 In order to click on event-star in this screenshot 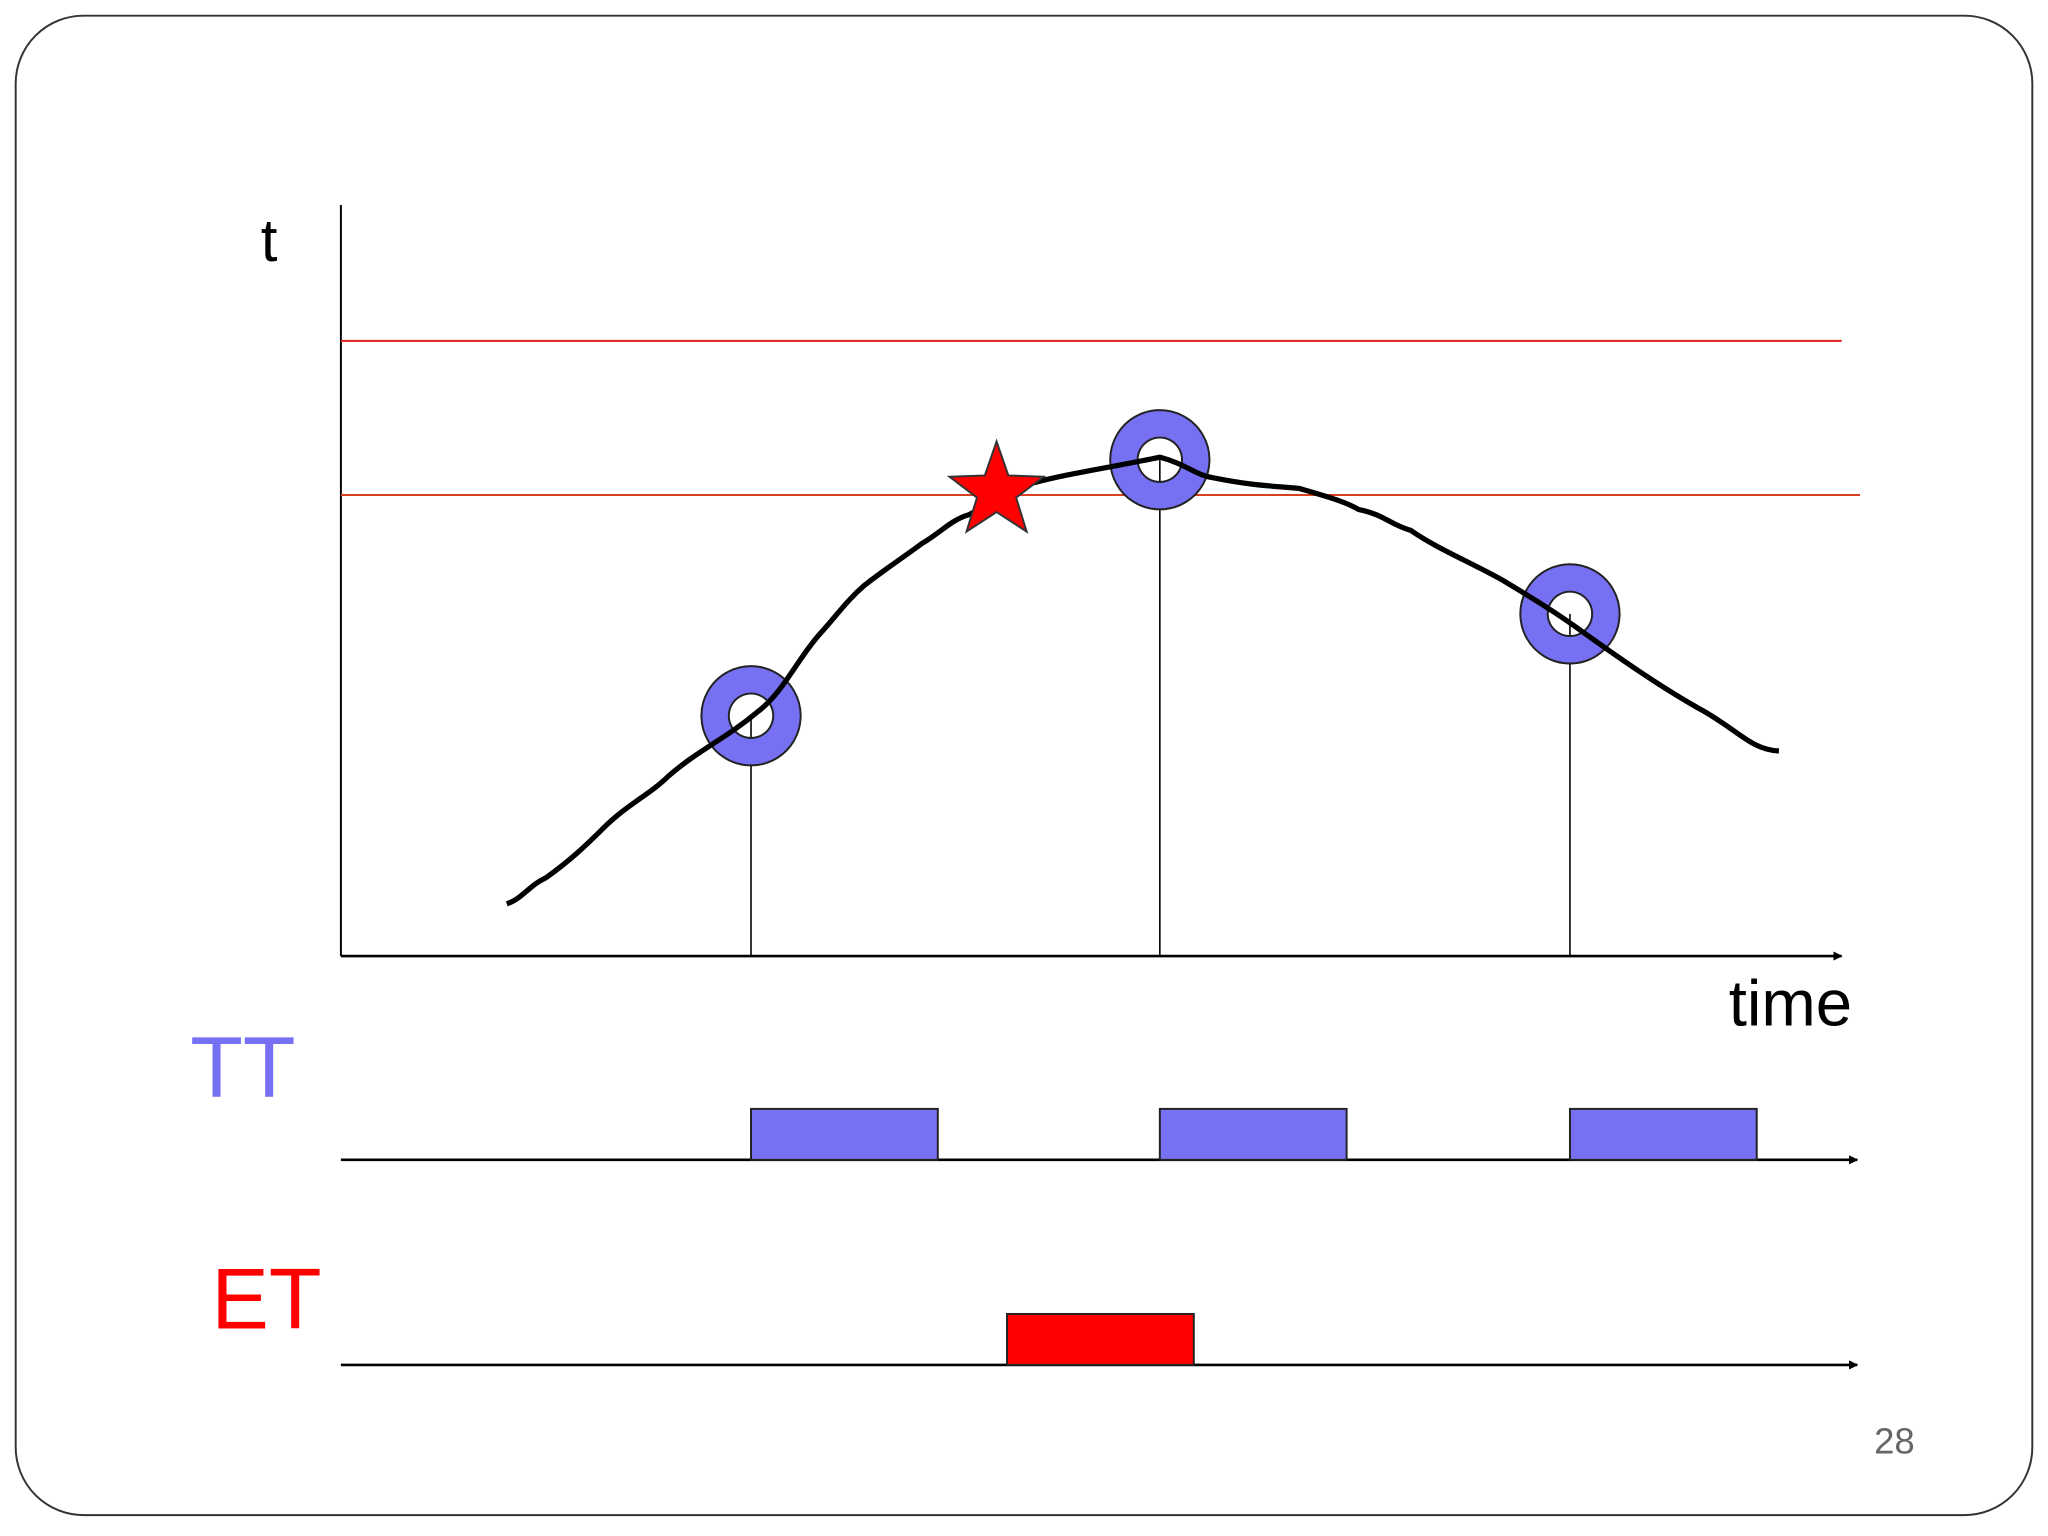, I will do `click(996, 486)`.